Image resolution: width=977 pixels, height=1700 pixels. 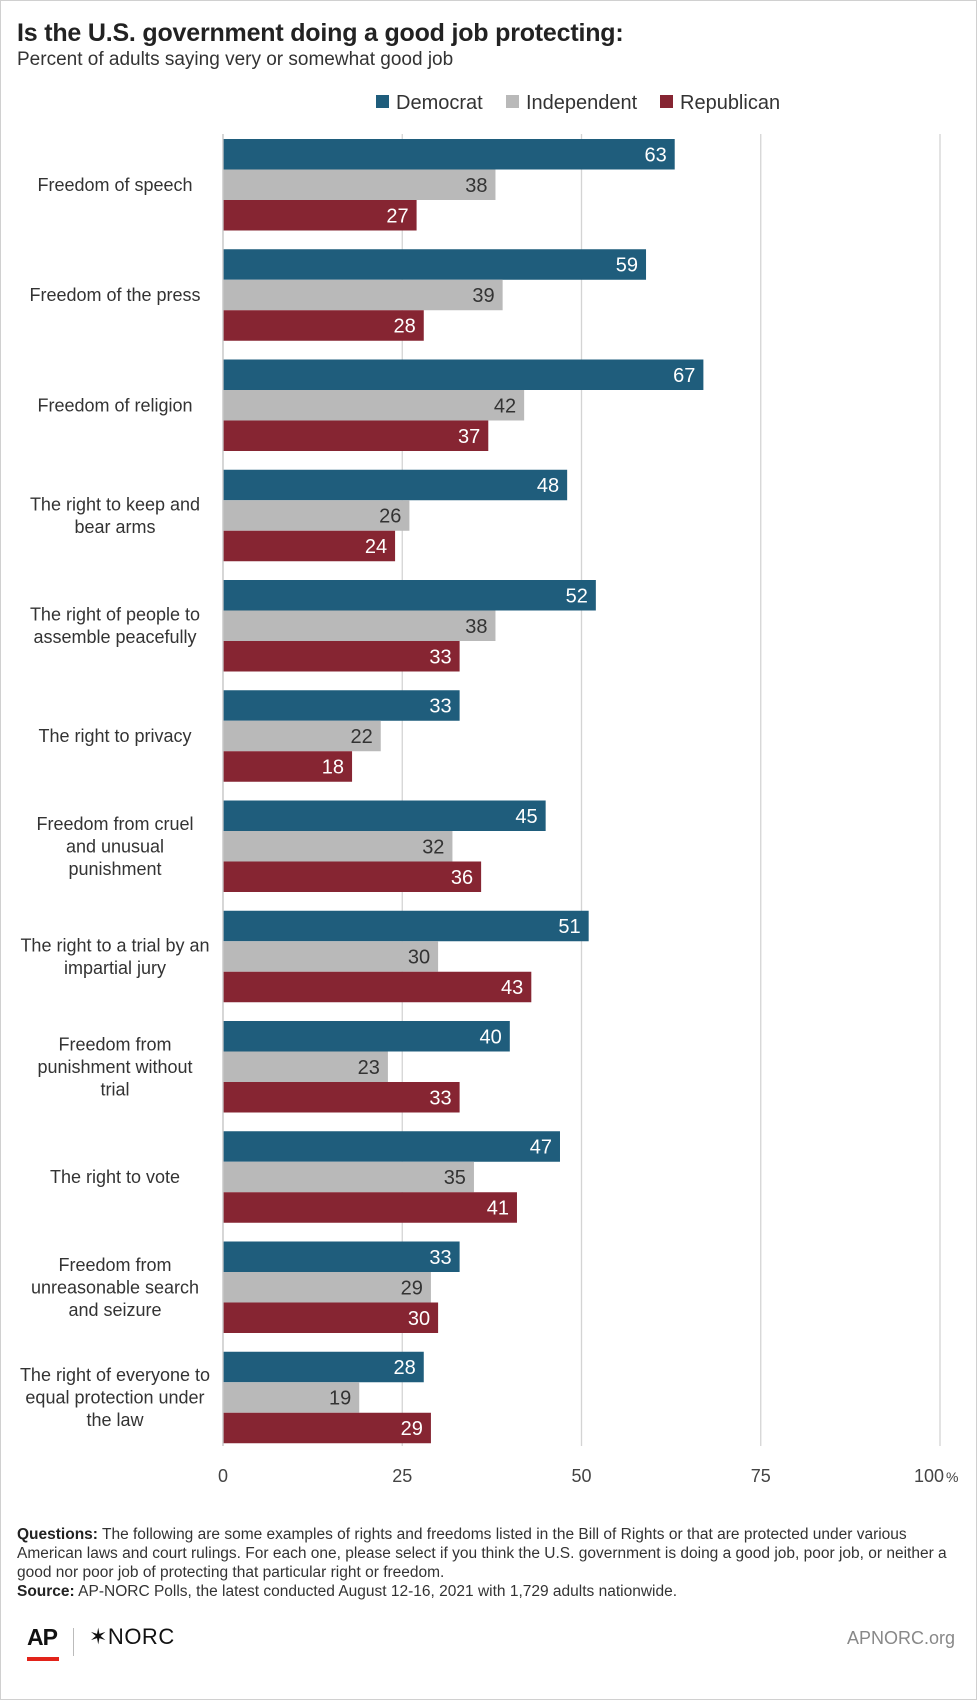 I want to click on category-label-line: unreasonable search, so click(x=115, y=1287).